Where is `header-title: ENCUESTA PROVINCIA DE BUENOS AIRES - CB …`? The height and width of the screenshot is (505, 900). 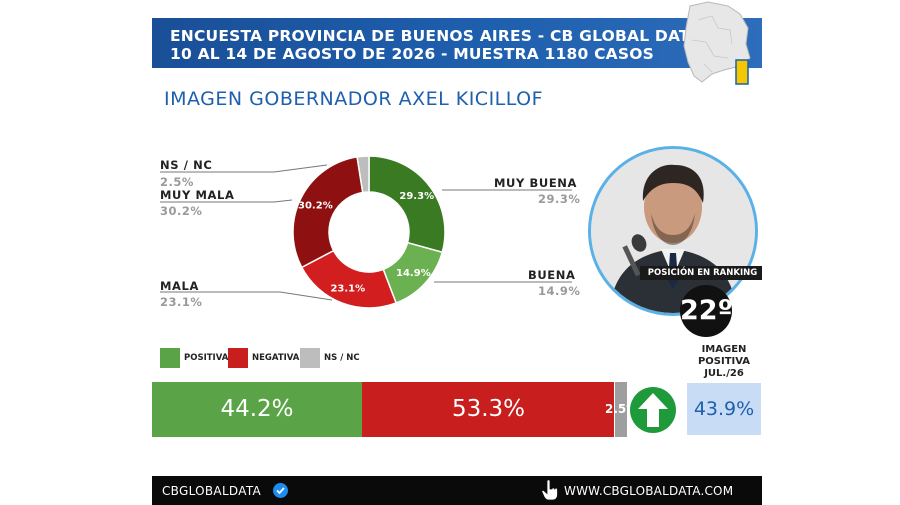 header-title: ENCUESTA PROVINCIA DE BUENOS AIRES - CB … is located at coordinates (435, 36).